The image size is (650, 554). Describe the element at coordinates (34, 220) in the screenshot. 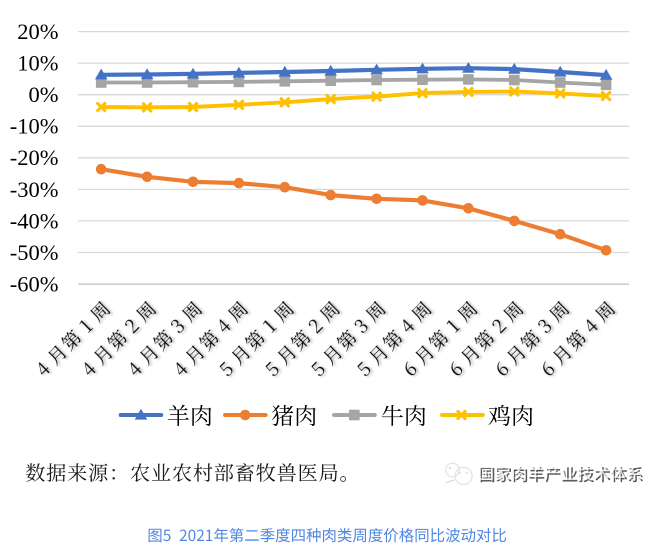

I see `svg-text: -40%` at that location.